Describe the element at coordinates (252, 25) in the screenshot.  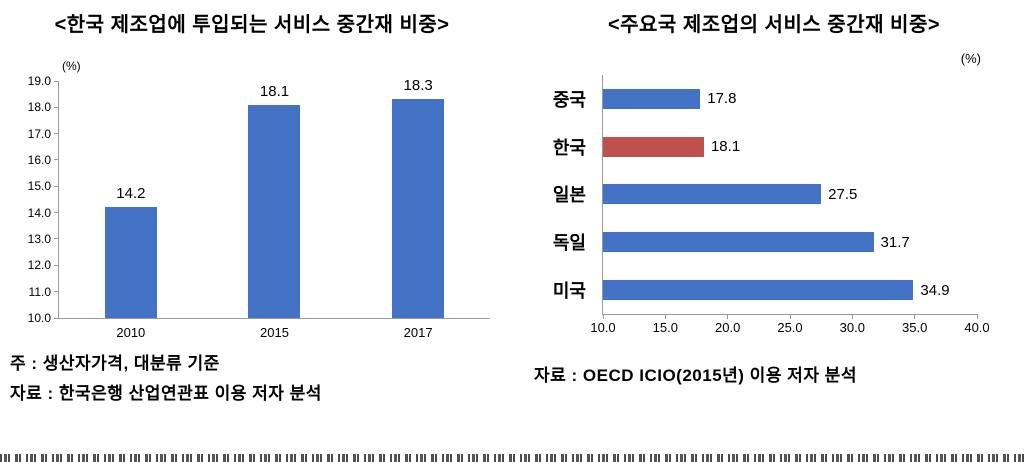
I see `left-chart-title: <한국 제조업에 투입되는 서비스 중간재 비중>` at that location.